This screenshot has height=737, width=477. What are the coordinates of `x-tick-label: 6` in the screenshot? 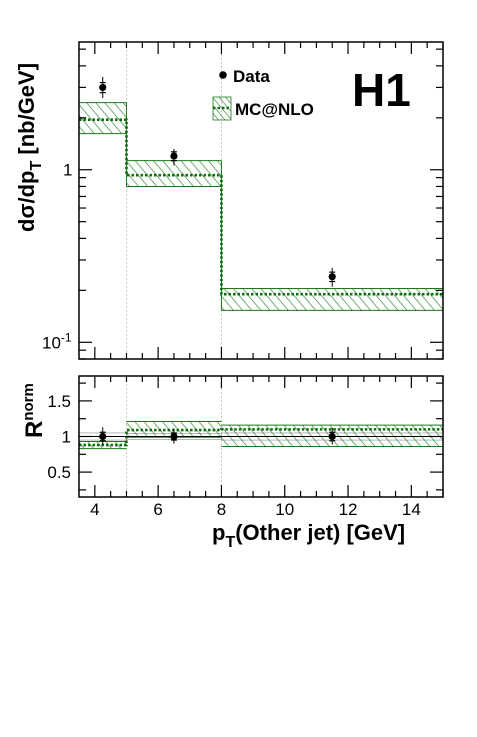 It's located at (157, 509).